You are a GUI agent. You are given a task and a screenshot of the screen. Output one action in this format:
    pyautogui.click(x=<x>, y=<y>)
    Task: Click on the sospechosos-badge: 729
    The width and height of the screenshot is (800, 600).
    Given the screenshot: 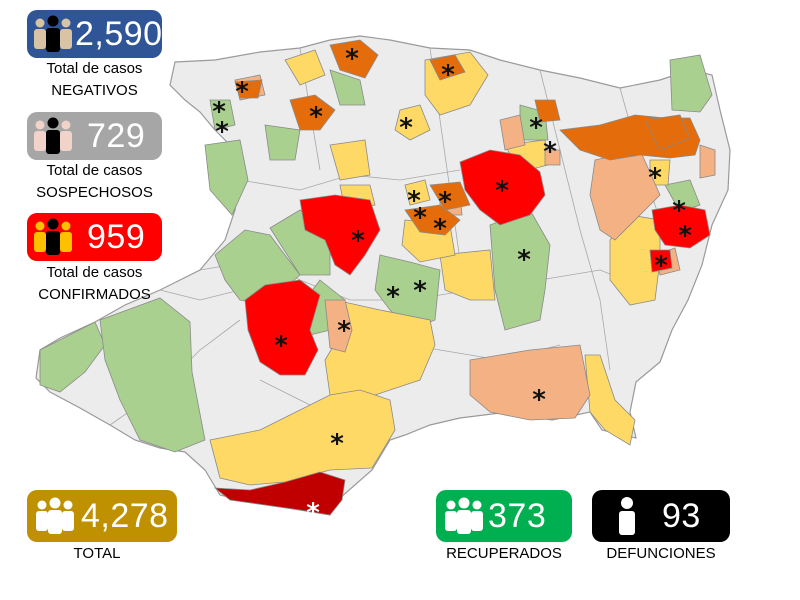 What is the action you would take?
    pyautogui.click(x=94, y=136)
    